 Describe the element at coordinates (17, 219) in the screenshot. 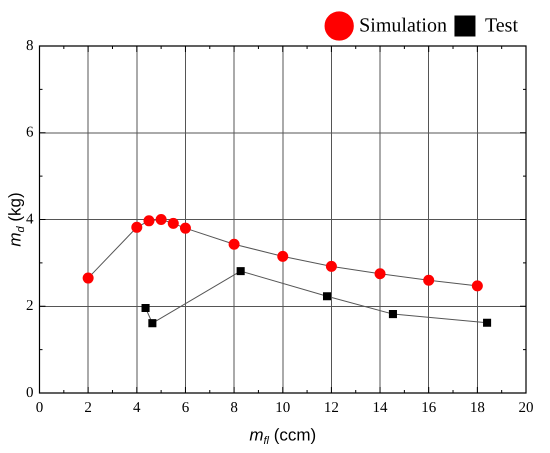

I see `y-axis-title: md (kg)` at that location.